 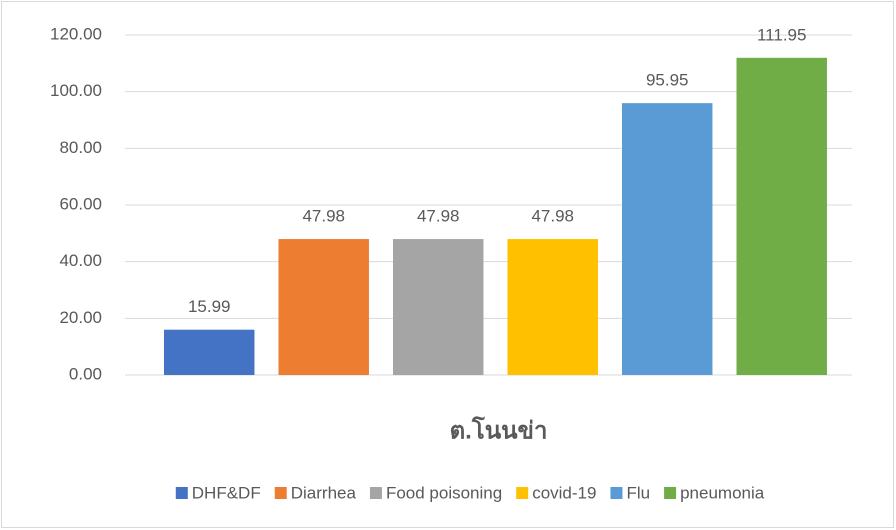 I want to click on y-tick-label: 40.00, so click(x=80, y=260).